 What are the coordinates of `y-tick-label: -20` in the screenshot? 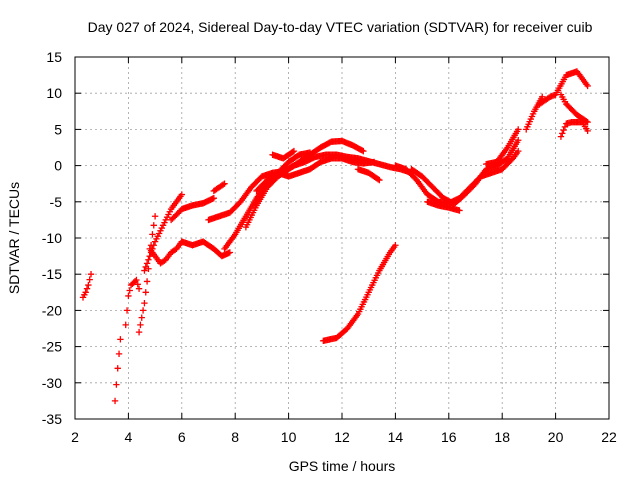 It's located at (52, 310).